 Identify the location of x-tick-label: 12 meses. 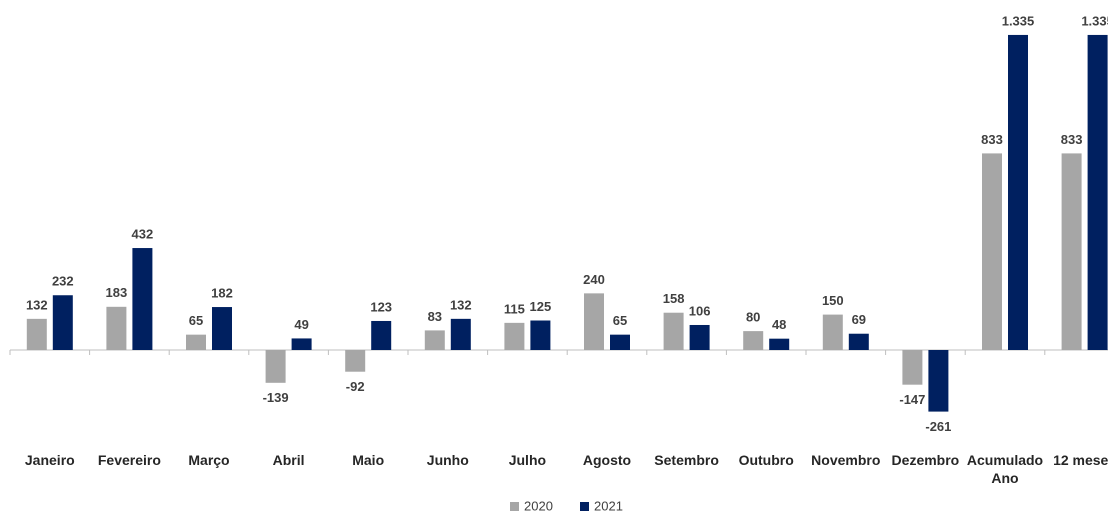
(1080, 460).